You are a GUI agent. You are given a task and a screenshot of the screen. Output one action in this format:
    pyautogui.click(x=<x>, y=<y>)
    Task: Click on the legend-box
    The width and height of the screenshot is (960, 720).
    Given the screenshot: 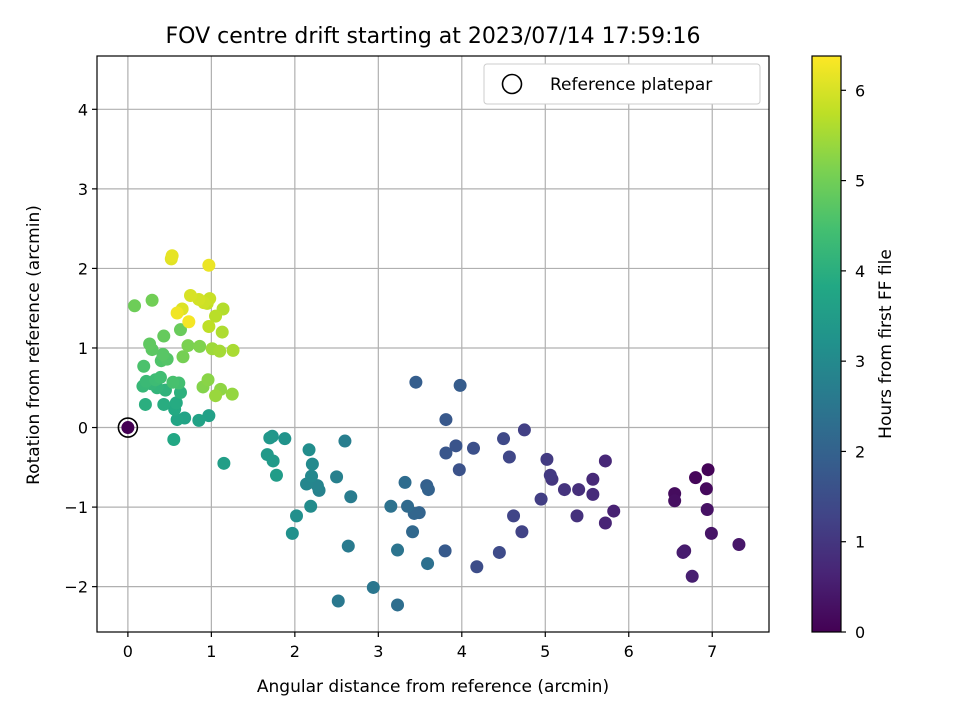 What is the action you would take?
    pyautogui.click(x=622, y=84)
    